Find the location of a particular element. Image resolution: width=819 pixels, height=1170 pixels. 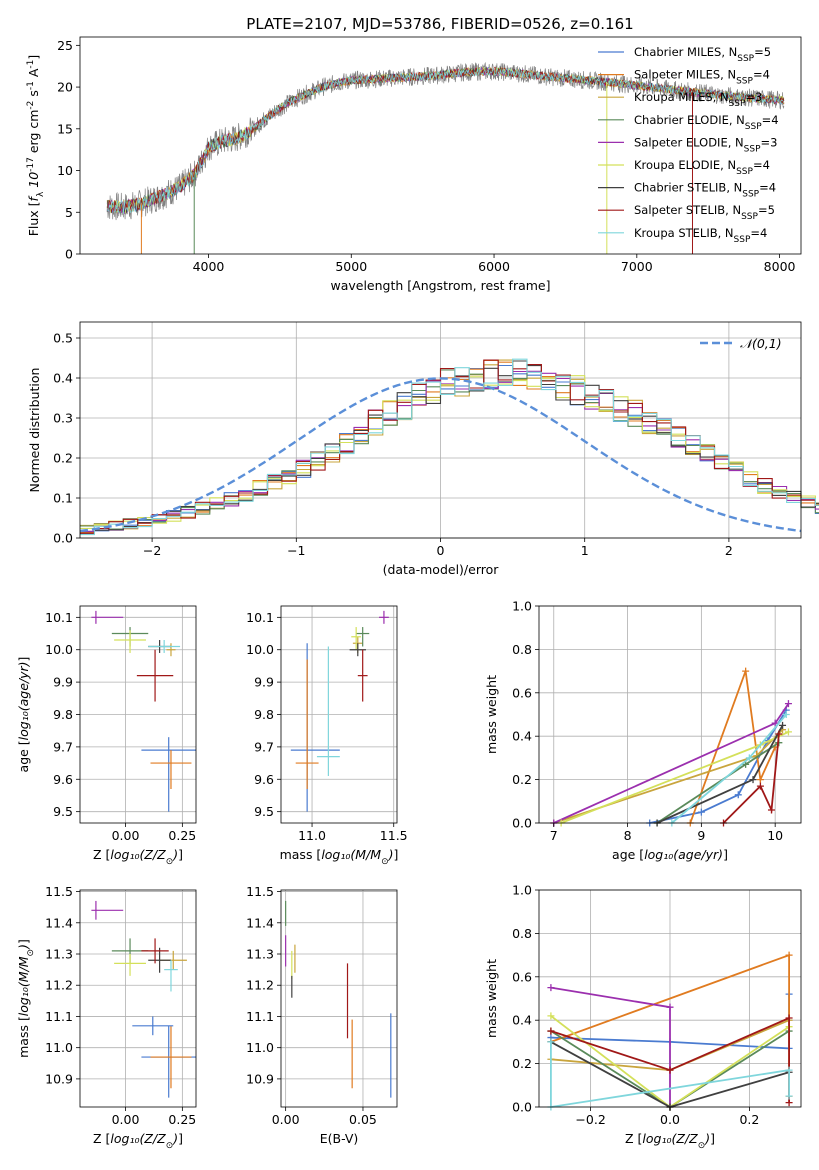

legend-label: Kroupa ELODIE, NSSP=4 is located at coordinates (702, 167).